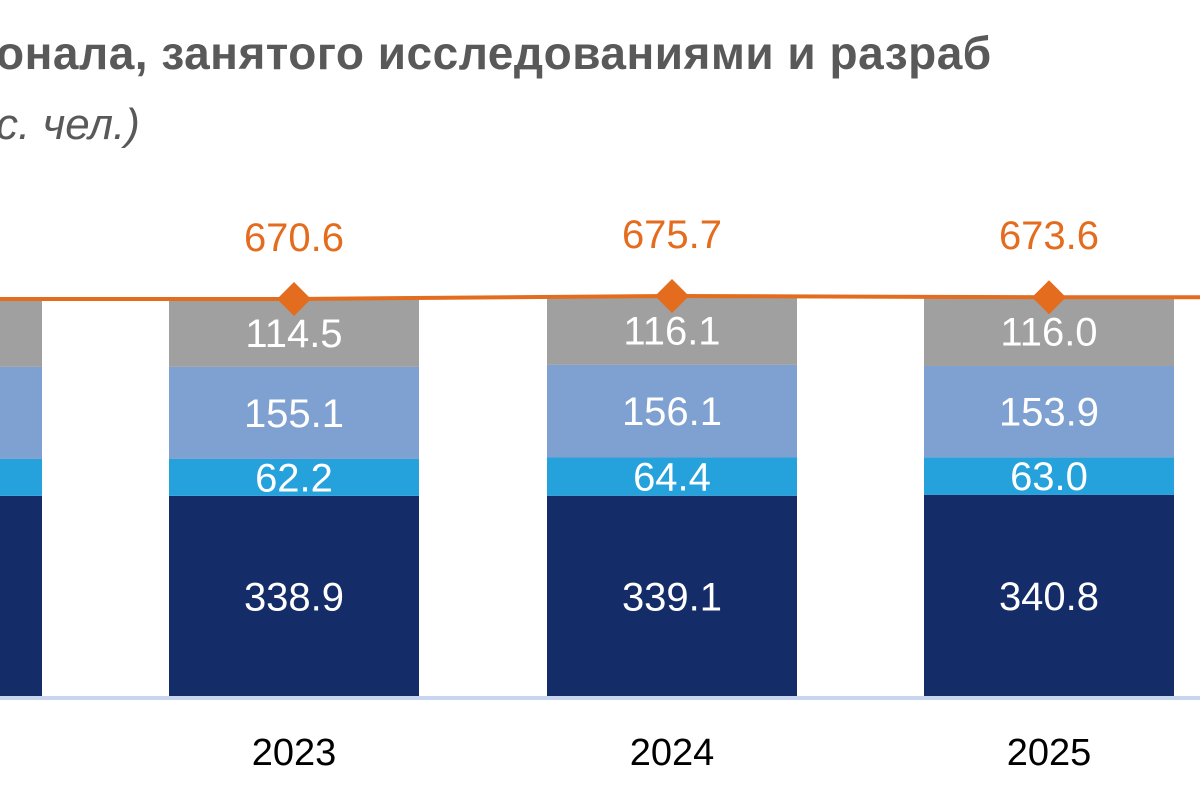 This screenshot has height=800, width=1200. Describe the element at coordinates (671, 331) in the screenshot. I see `segment-value-label: 116.1` at that location.